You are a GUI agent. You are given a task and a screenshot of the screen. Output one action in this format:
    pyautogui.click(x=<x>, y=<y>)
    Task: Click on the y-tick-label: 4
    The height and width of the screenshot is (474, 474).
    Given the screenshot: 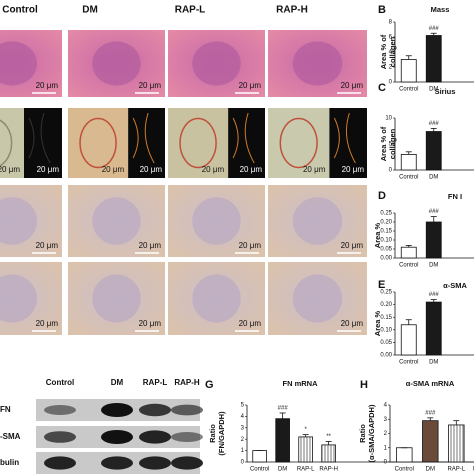 What is the action you would take?
    pyautogui.click(x=391, y=53)
    